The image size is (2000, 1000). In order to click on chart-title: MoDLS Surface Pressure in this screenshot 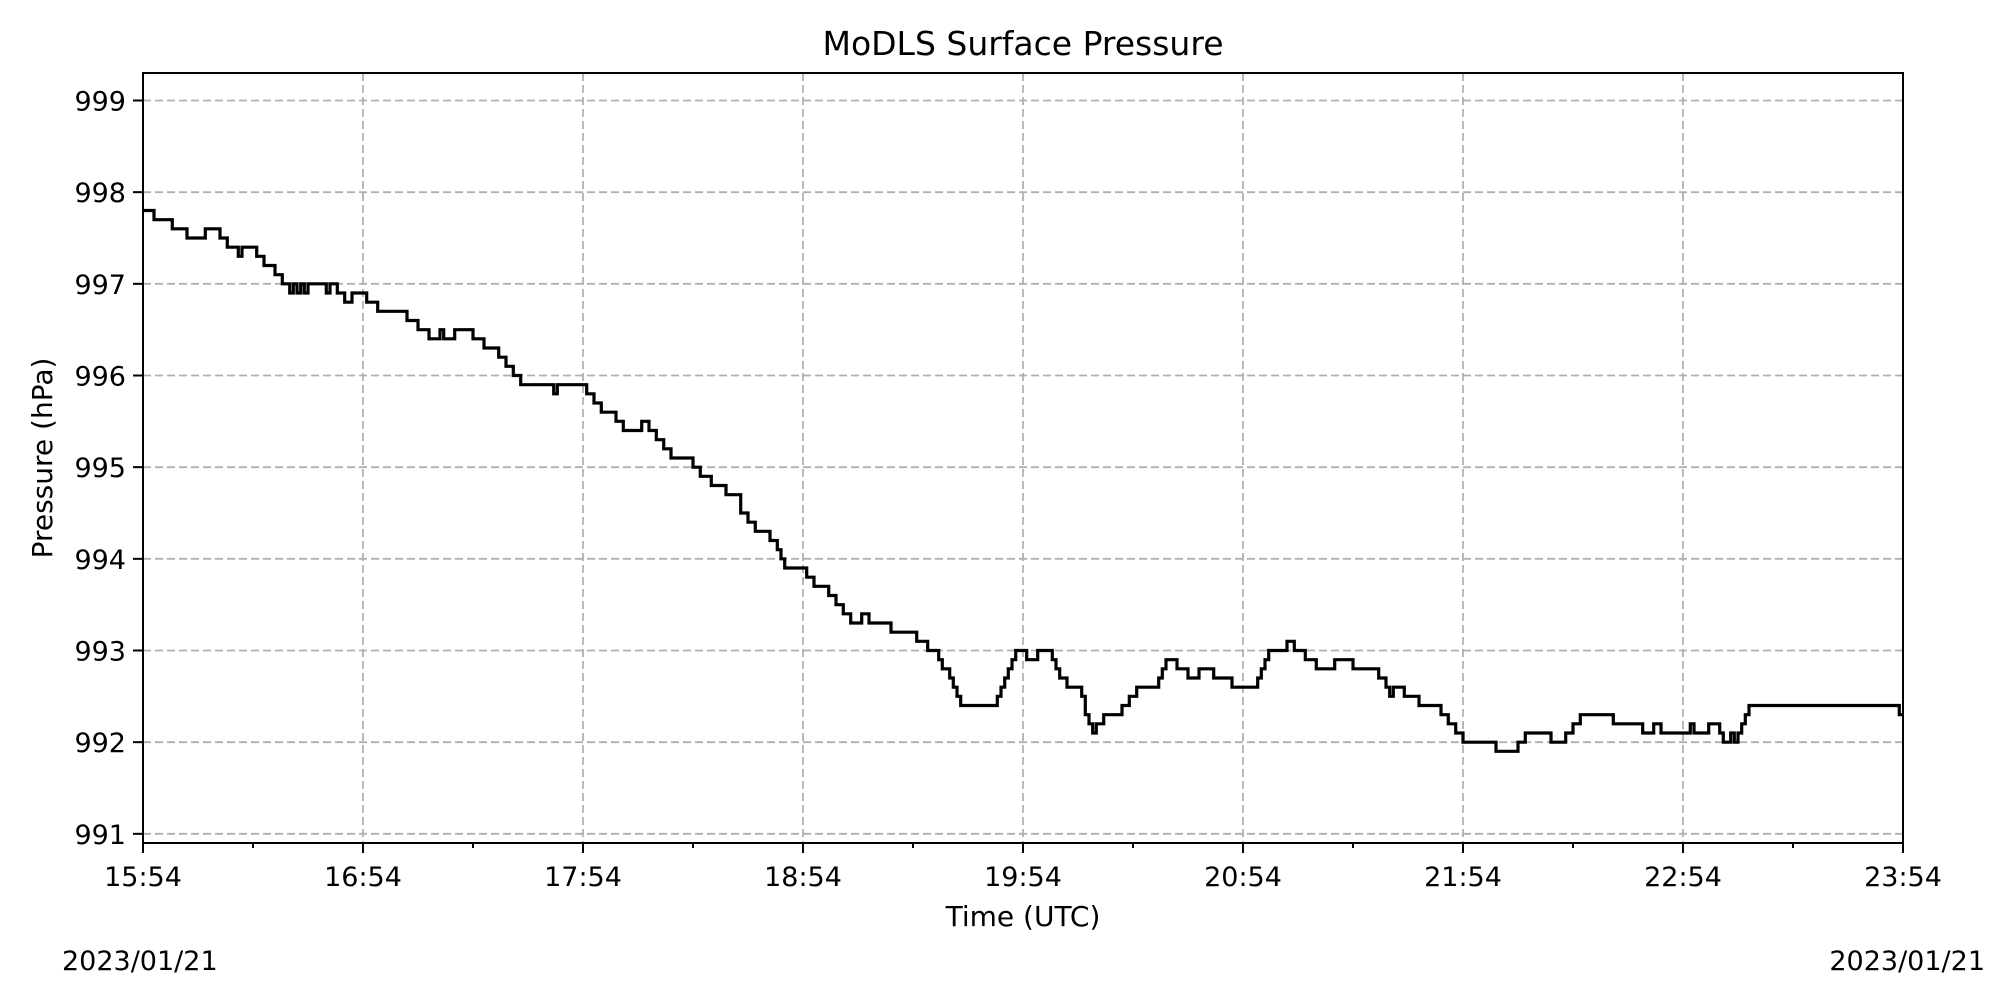, I will do `click(1022, 43)`.